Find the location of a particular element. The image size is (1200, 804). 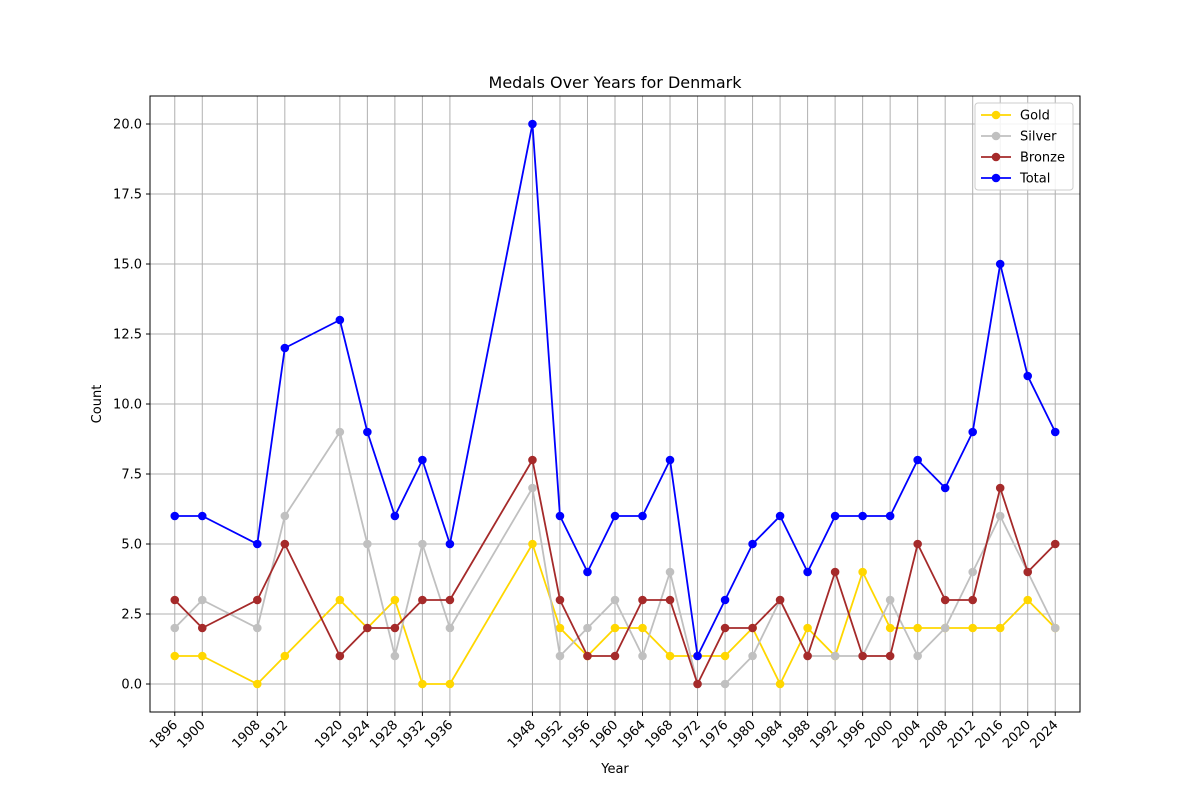

chart-title: Medals Over Years for Denmark is located at coordinates (616, 82).